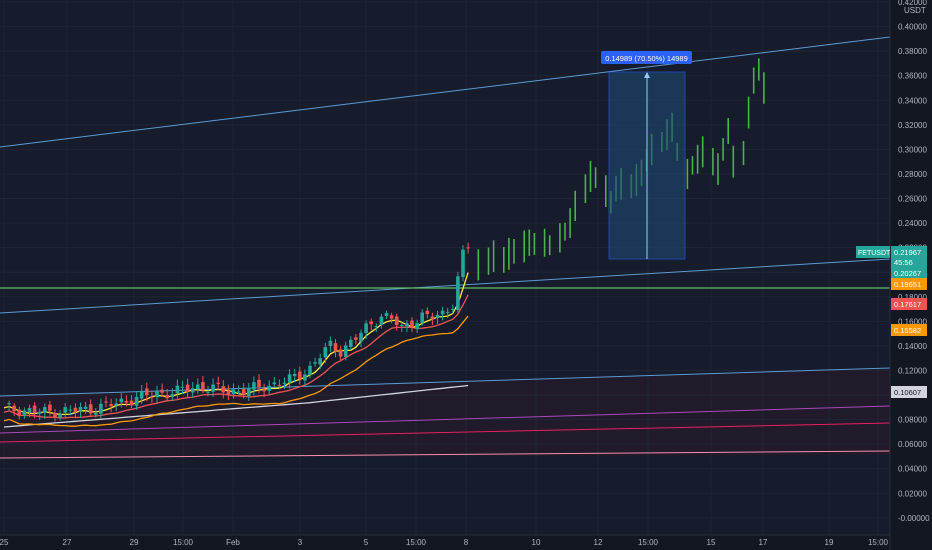  Describe the element at coordinates (466, 542) in the screenshot. I see `time-tick: 8` at that location.